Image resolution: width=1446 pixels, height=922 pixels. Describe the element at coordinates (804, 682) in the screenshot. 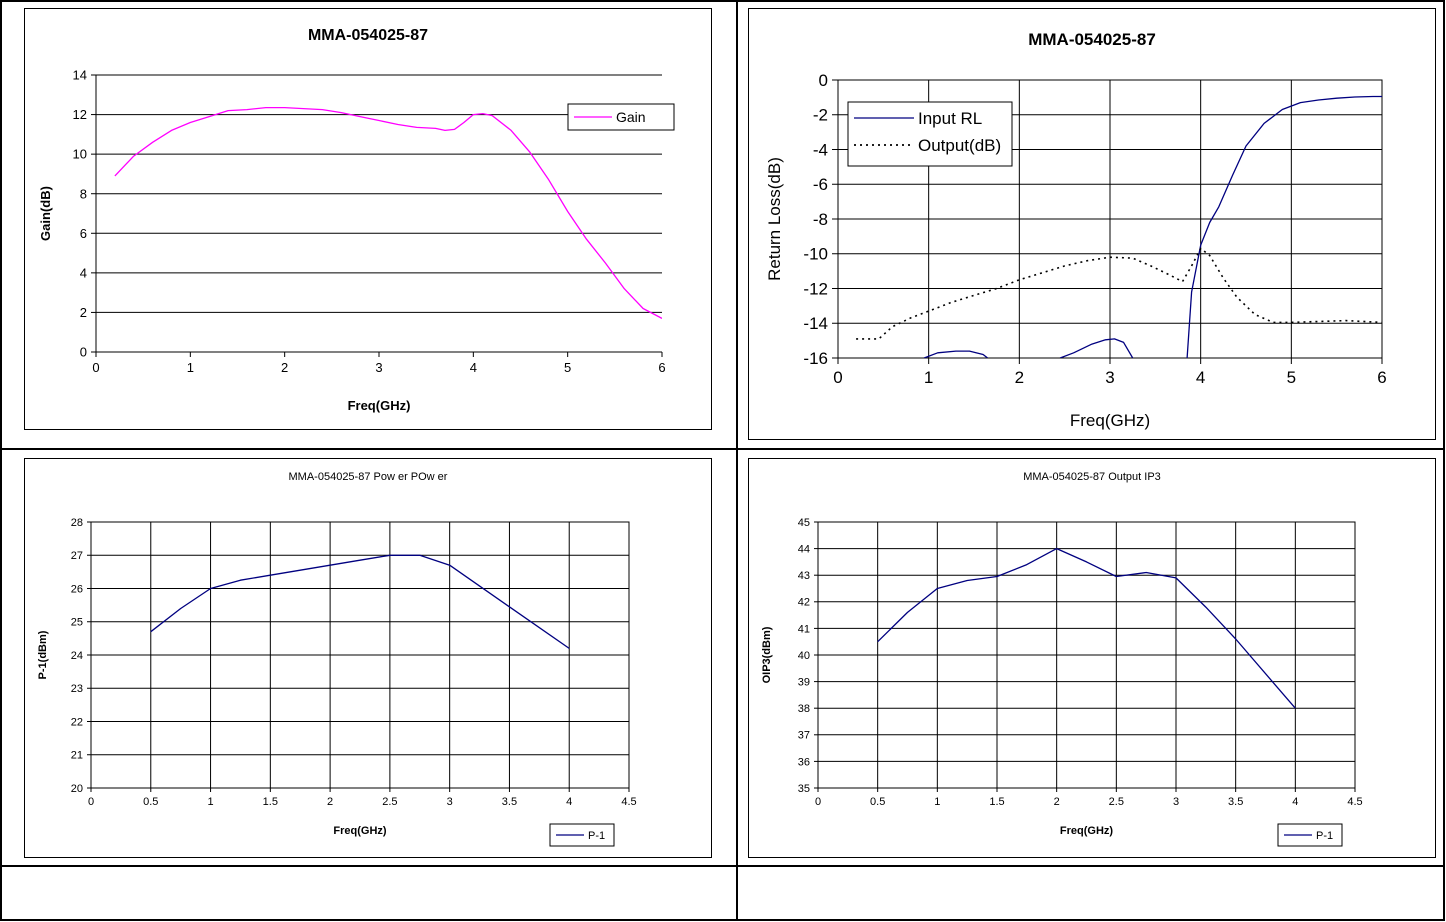

I see `y-tick-label: 39` at that location.